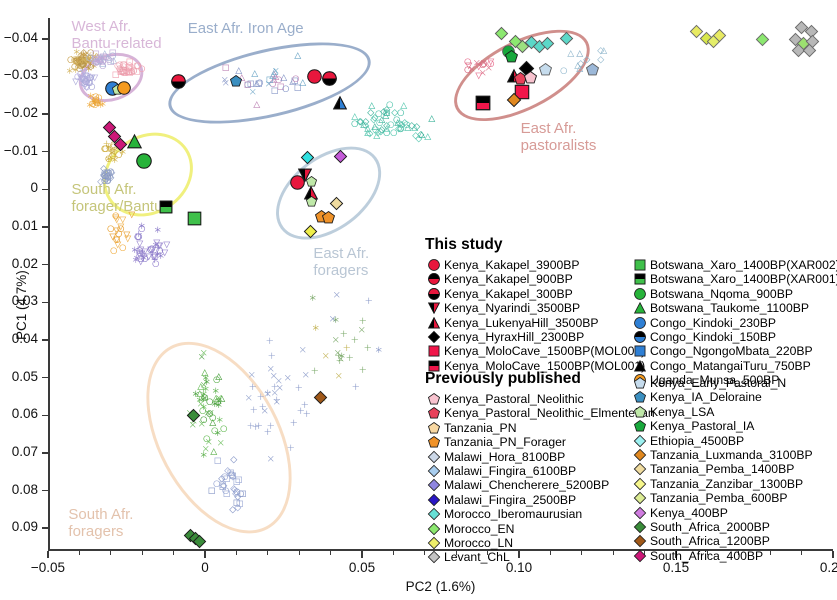 Image resolution: width=837 pixels, height=600 pixels. Describe the element at coordinates (320, 397) in the screenshot. I see `point-south-africa-1200bp` at that location.